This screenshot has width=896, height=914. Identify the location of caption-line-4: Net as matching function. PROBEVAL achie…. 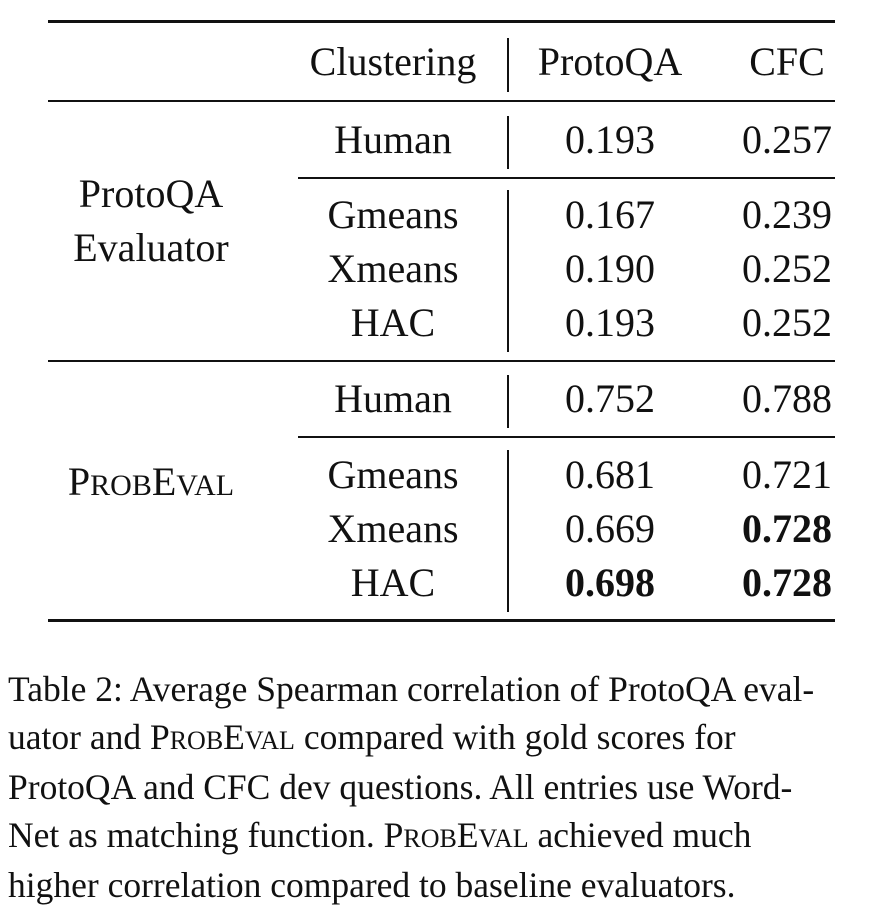
(380, 834).